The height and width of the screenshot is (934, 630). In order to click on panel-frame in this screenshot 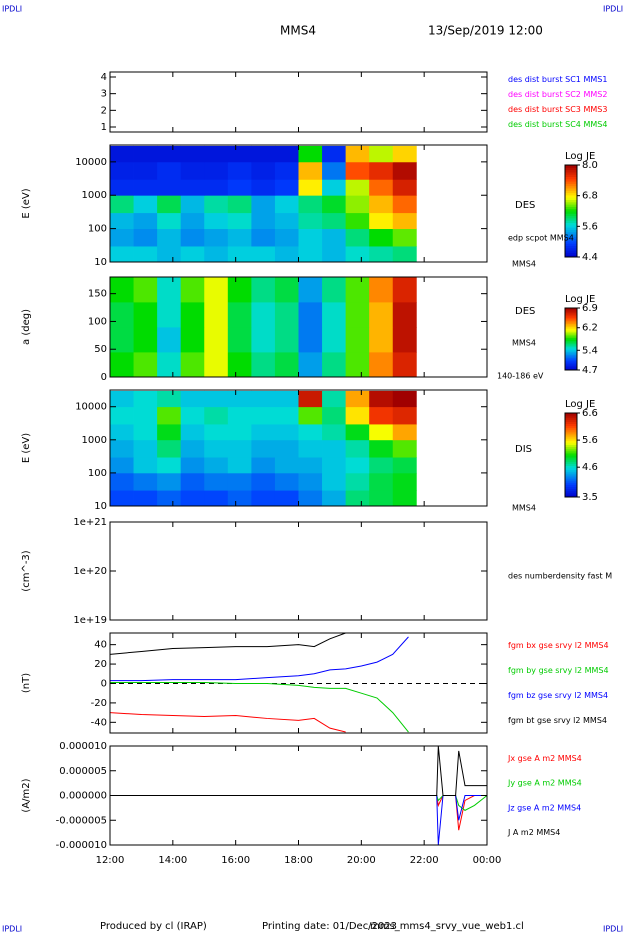, I will do `click(298, 571)`.